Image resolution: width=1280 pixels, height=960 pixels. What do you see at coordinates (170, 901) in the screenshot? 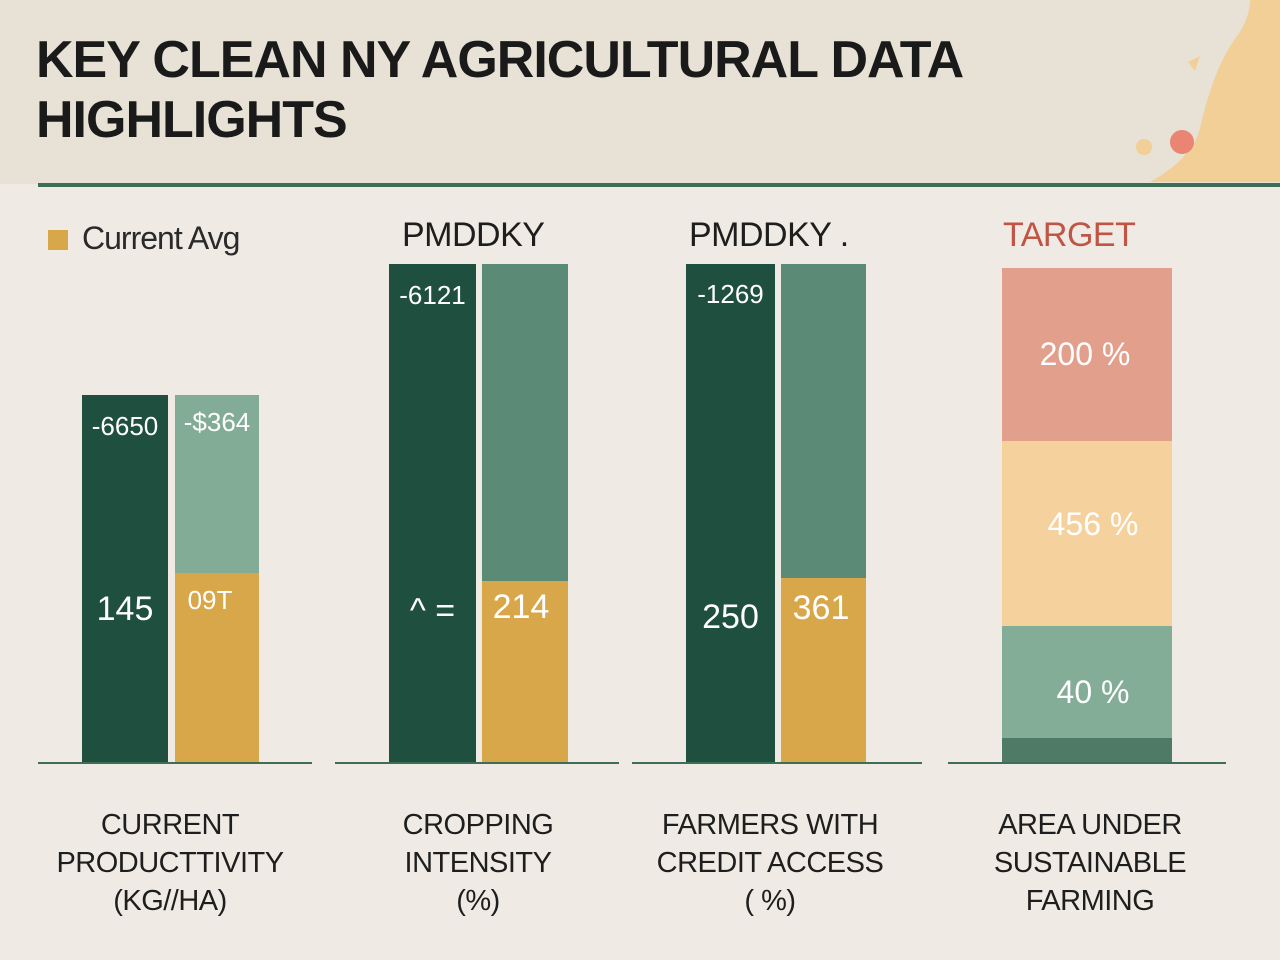
I see `category-label-1-line-3: (KG//HA)` at bounding box center [170, 901].